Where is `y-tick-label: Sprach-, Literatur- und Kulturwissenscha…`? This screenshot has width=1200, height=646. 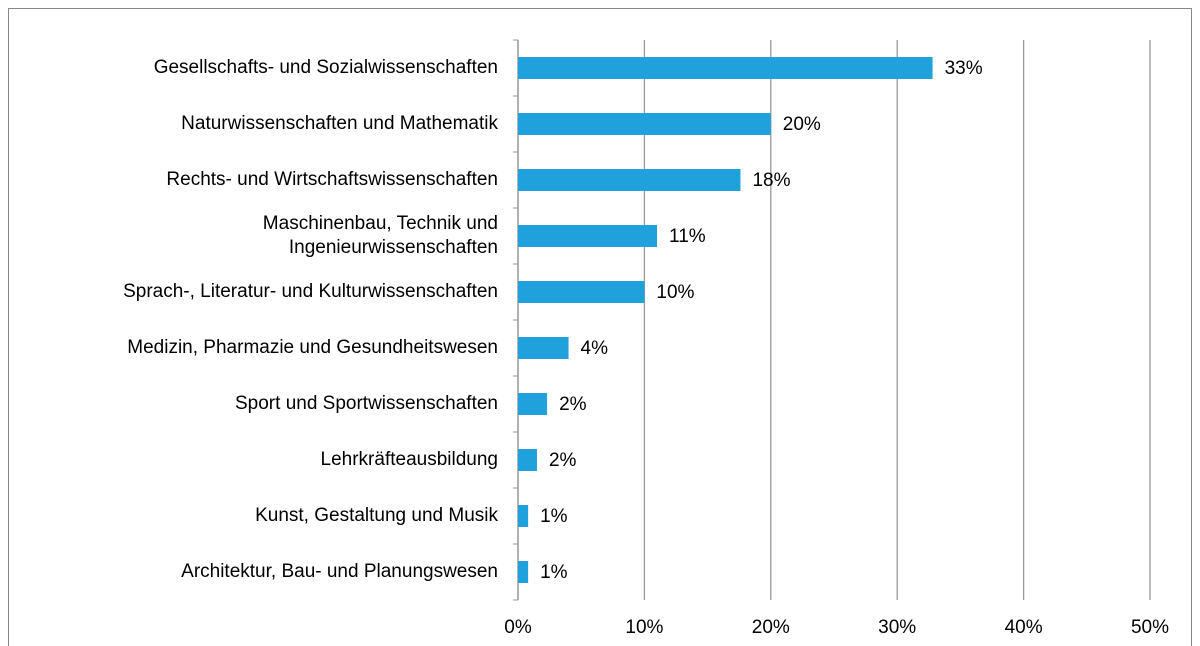
y-tick-label: Sprach-, Literatur- und Kulturwissenscha… is located at coordinates (310, 291).